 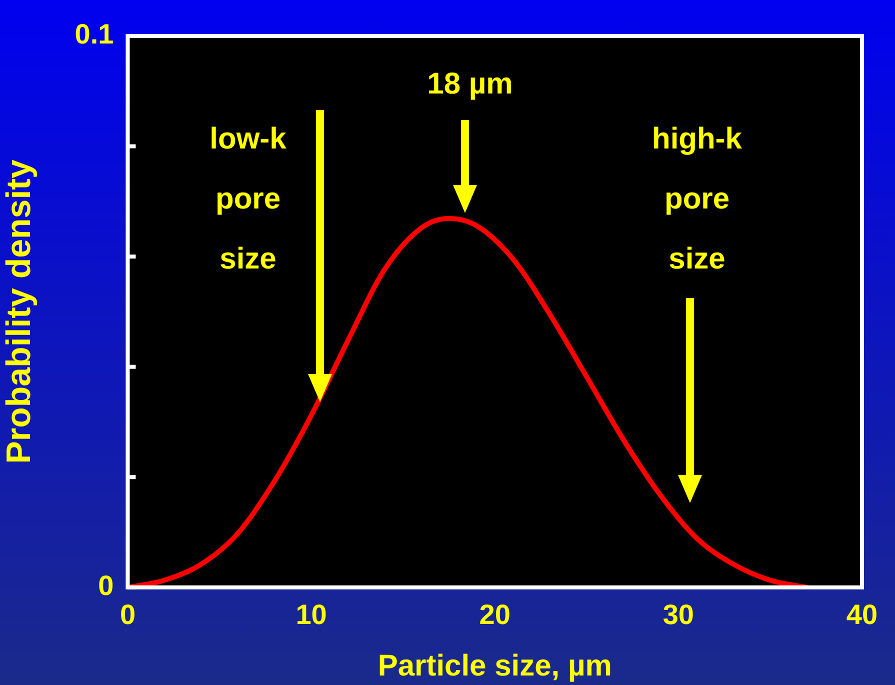 I want to click on y-tick-label: 0.1, so click(x=94, y=34).